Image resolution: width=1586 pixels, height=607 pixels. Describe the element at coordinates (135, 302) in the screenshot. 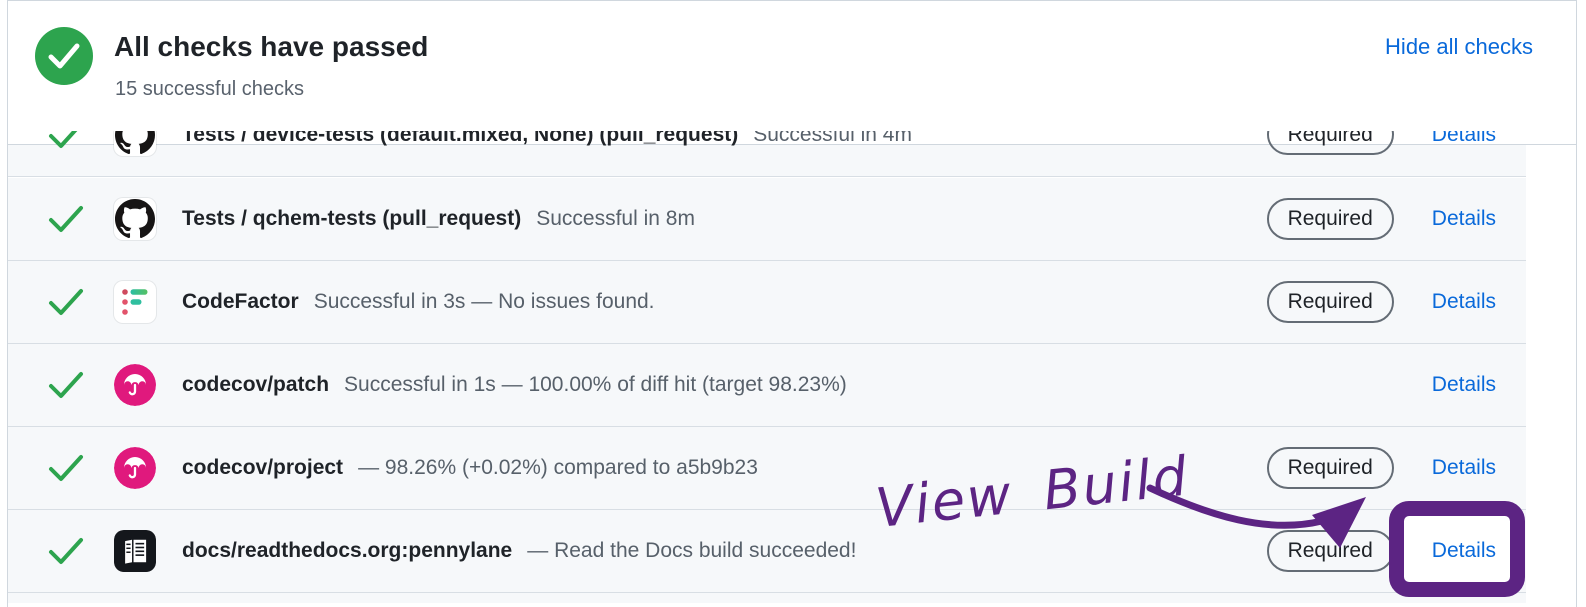

I see `codefactor-avatar-icon` at that location.